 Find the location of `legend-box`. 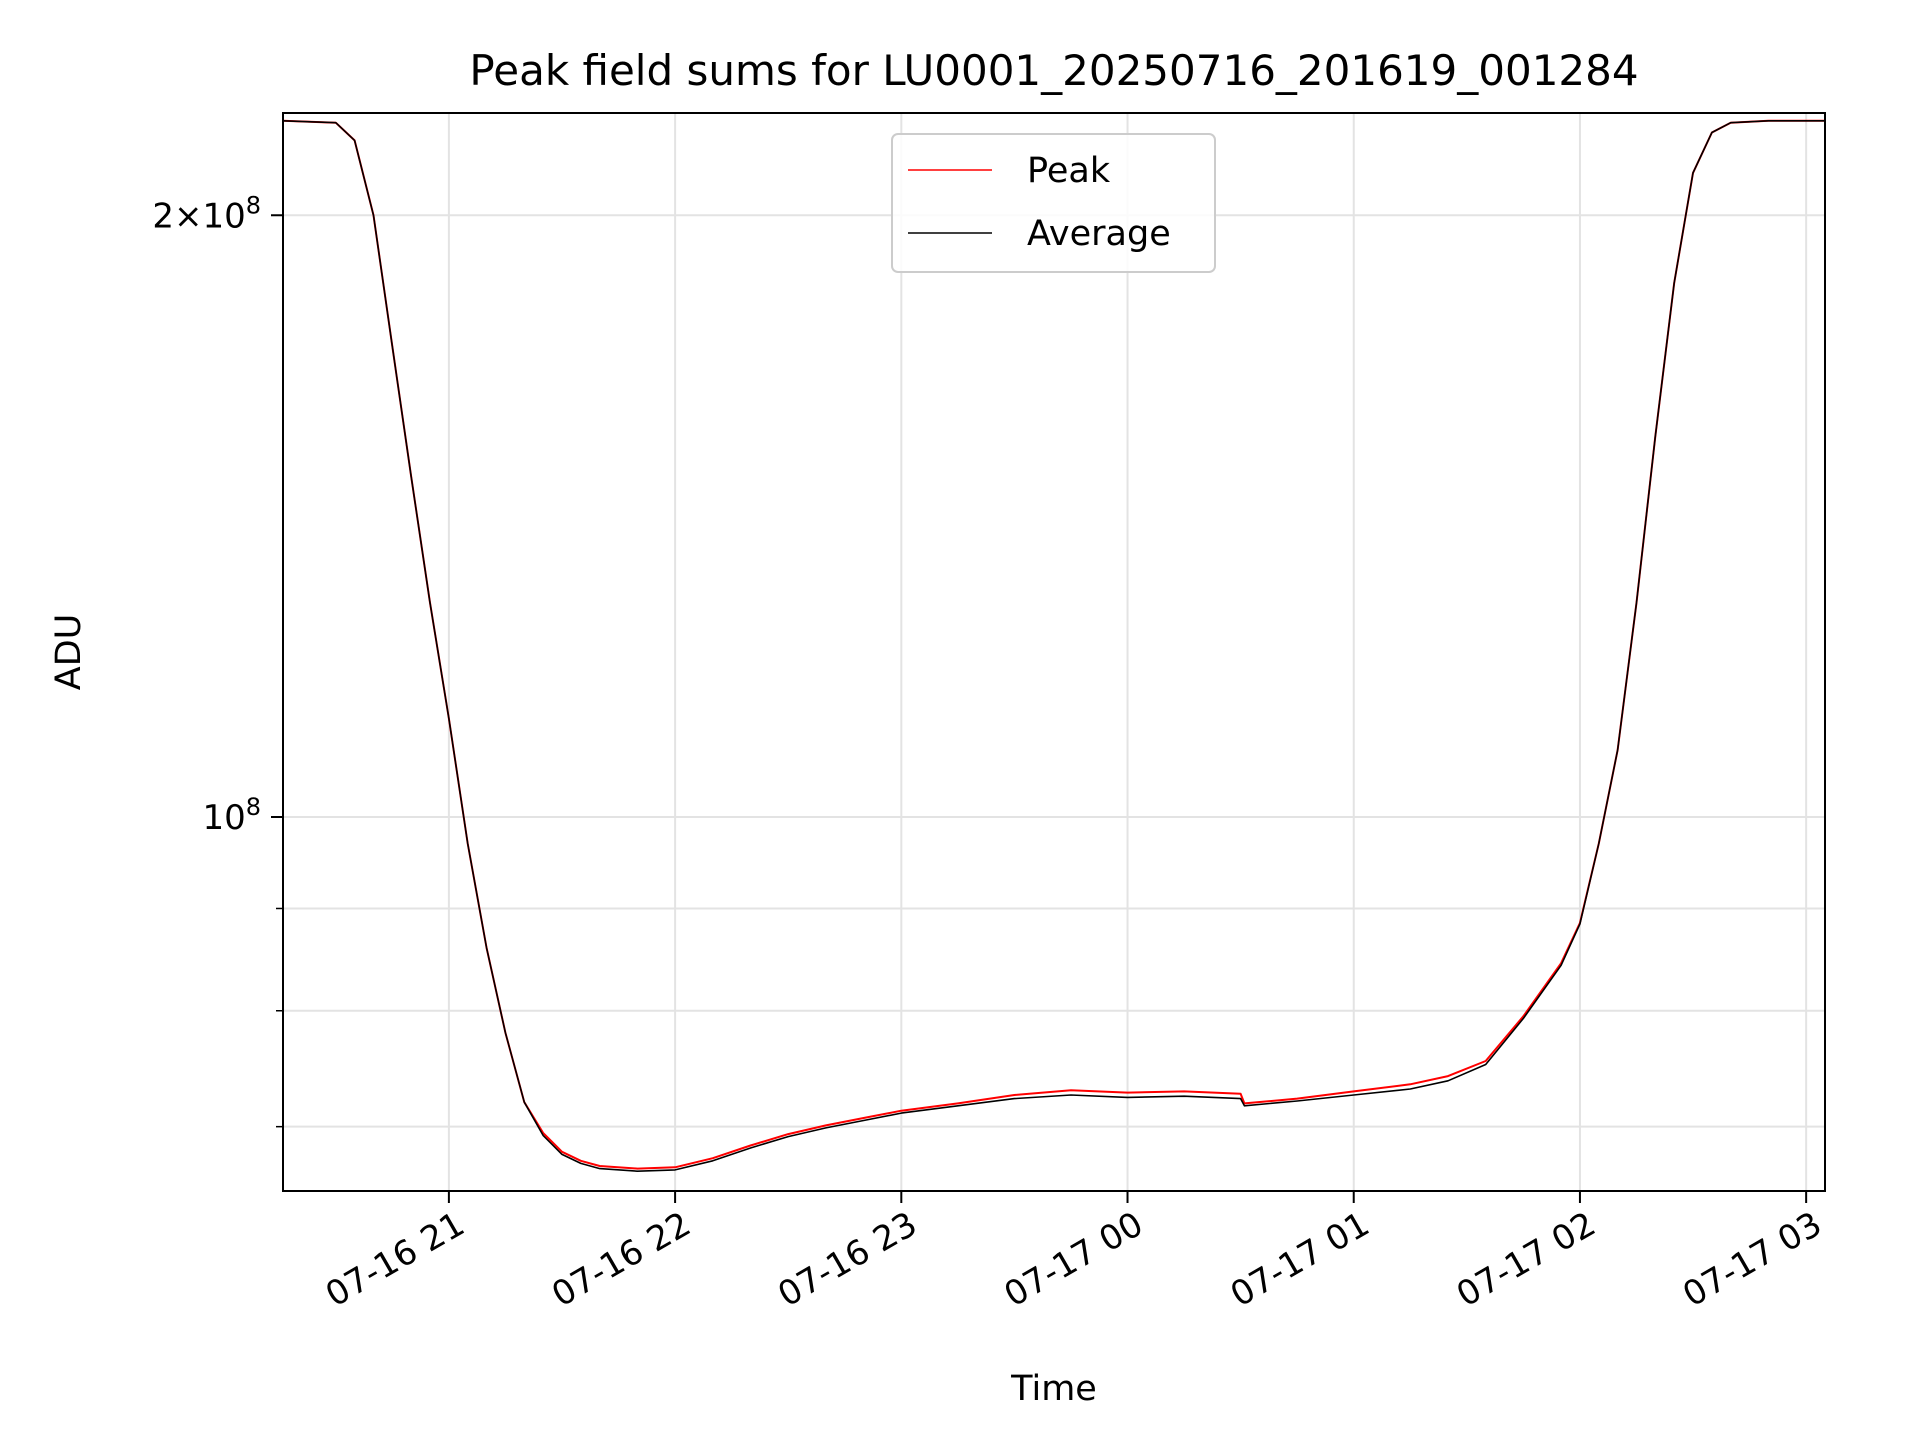

legend-box is located at coordinates (1053, 203).